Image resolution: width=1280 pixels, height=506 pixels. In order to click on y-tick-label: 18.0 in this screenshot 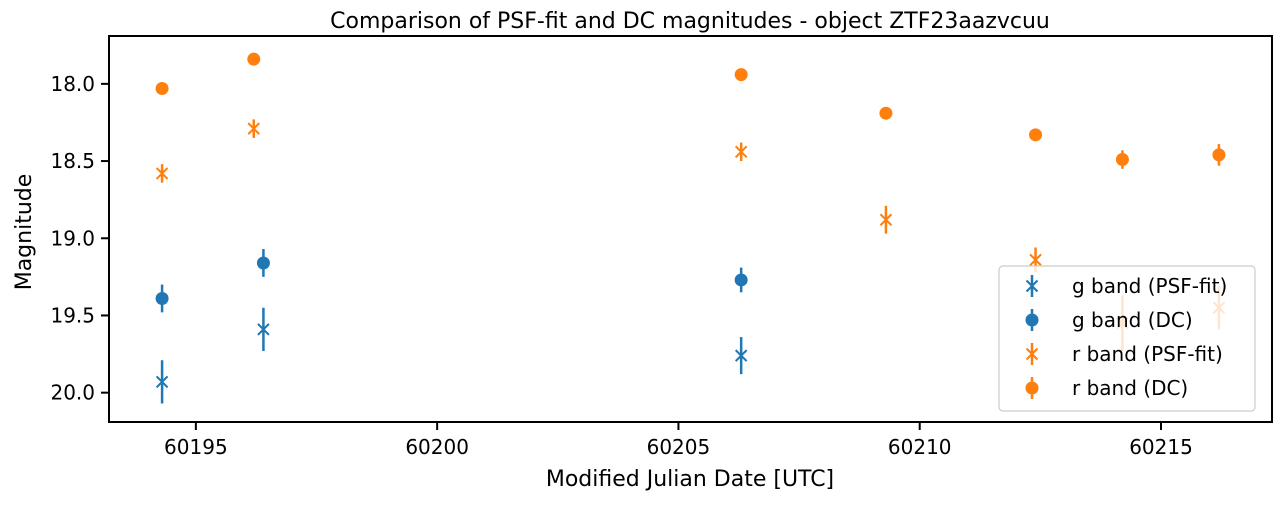, I will do `click(72, 84)`.